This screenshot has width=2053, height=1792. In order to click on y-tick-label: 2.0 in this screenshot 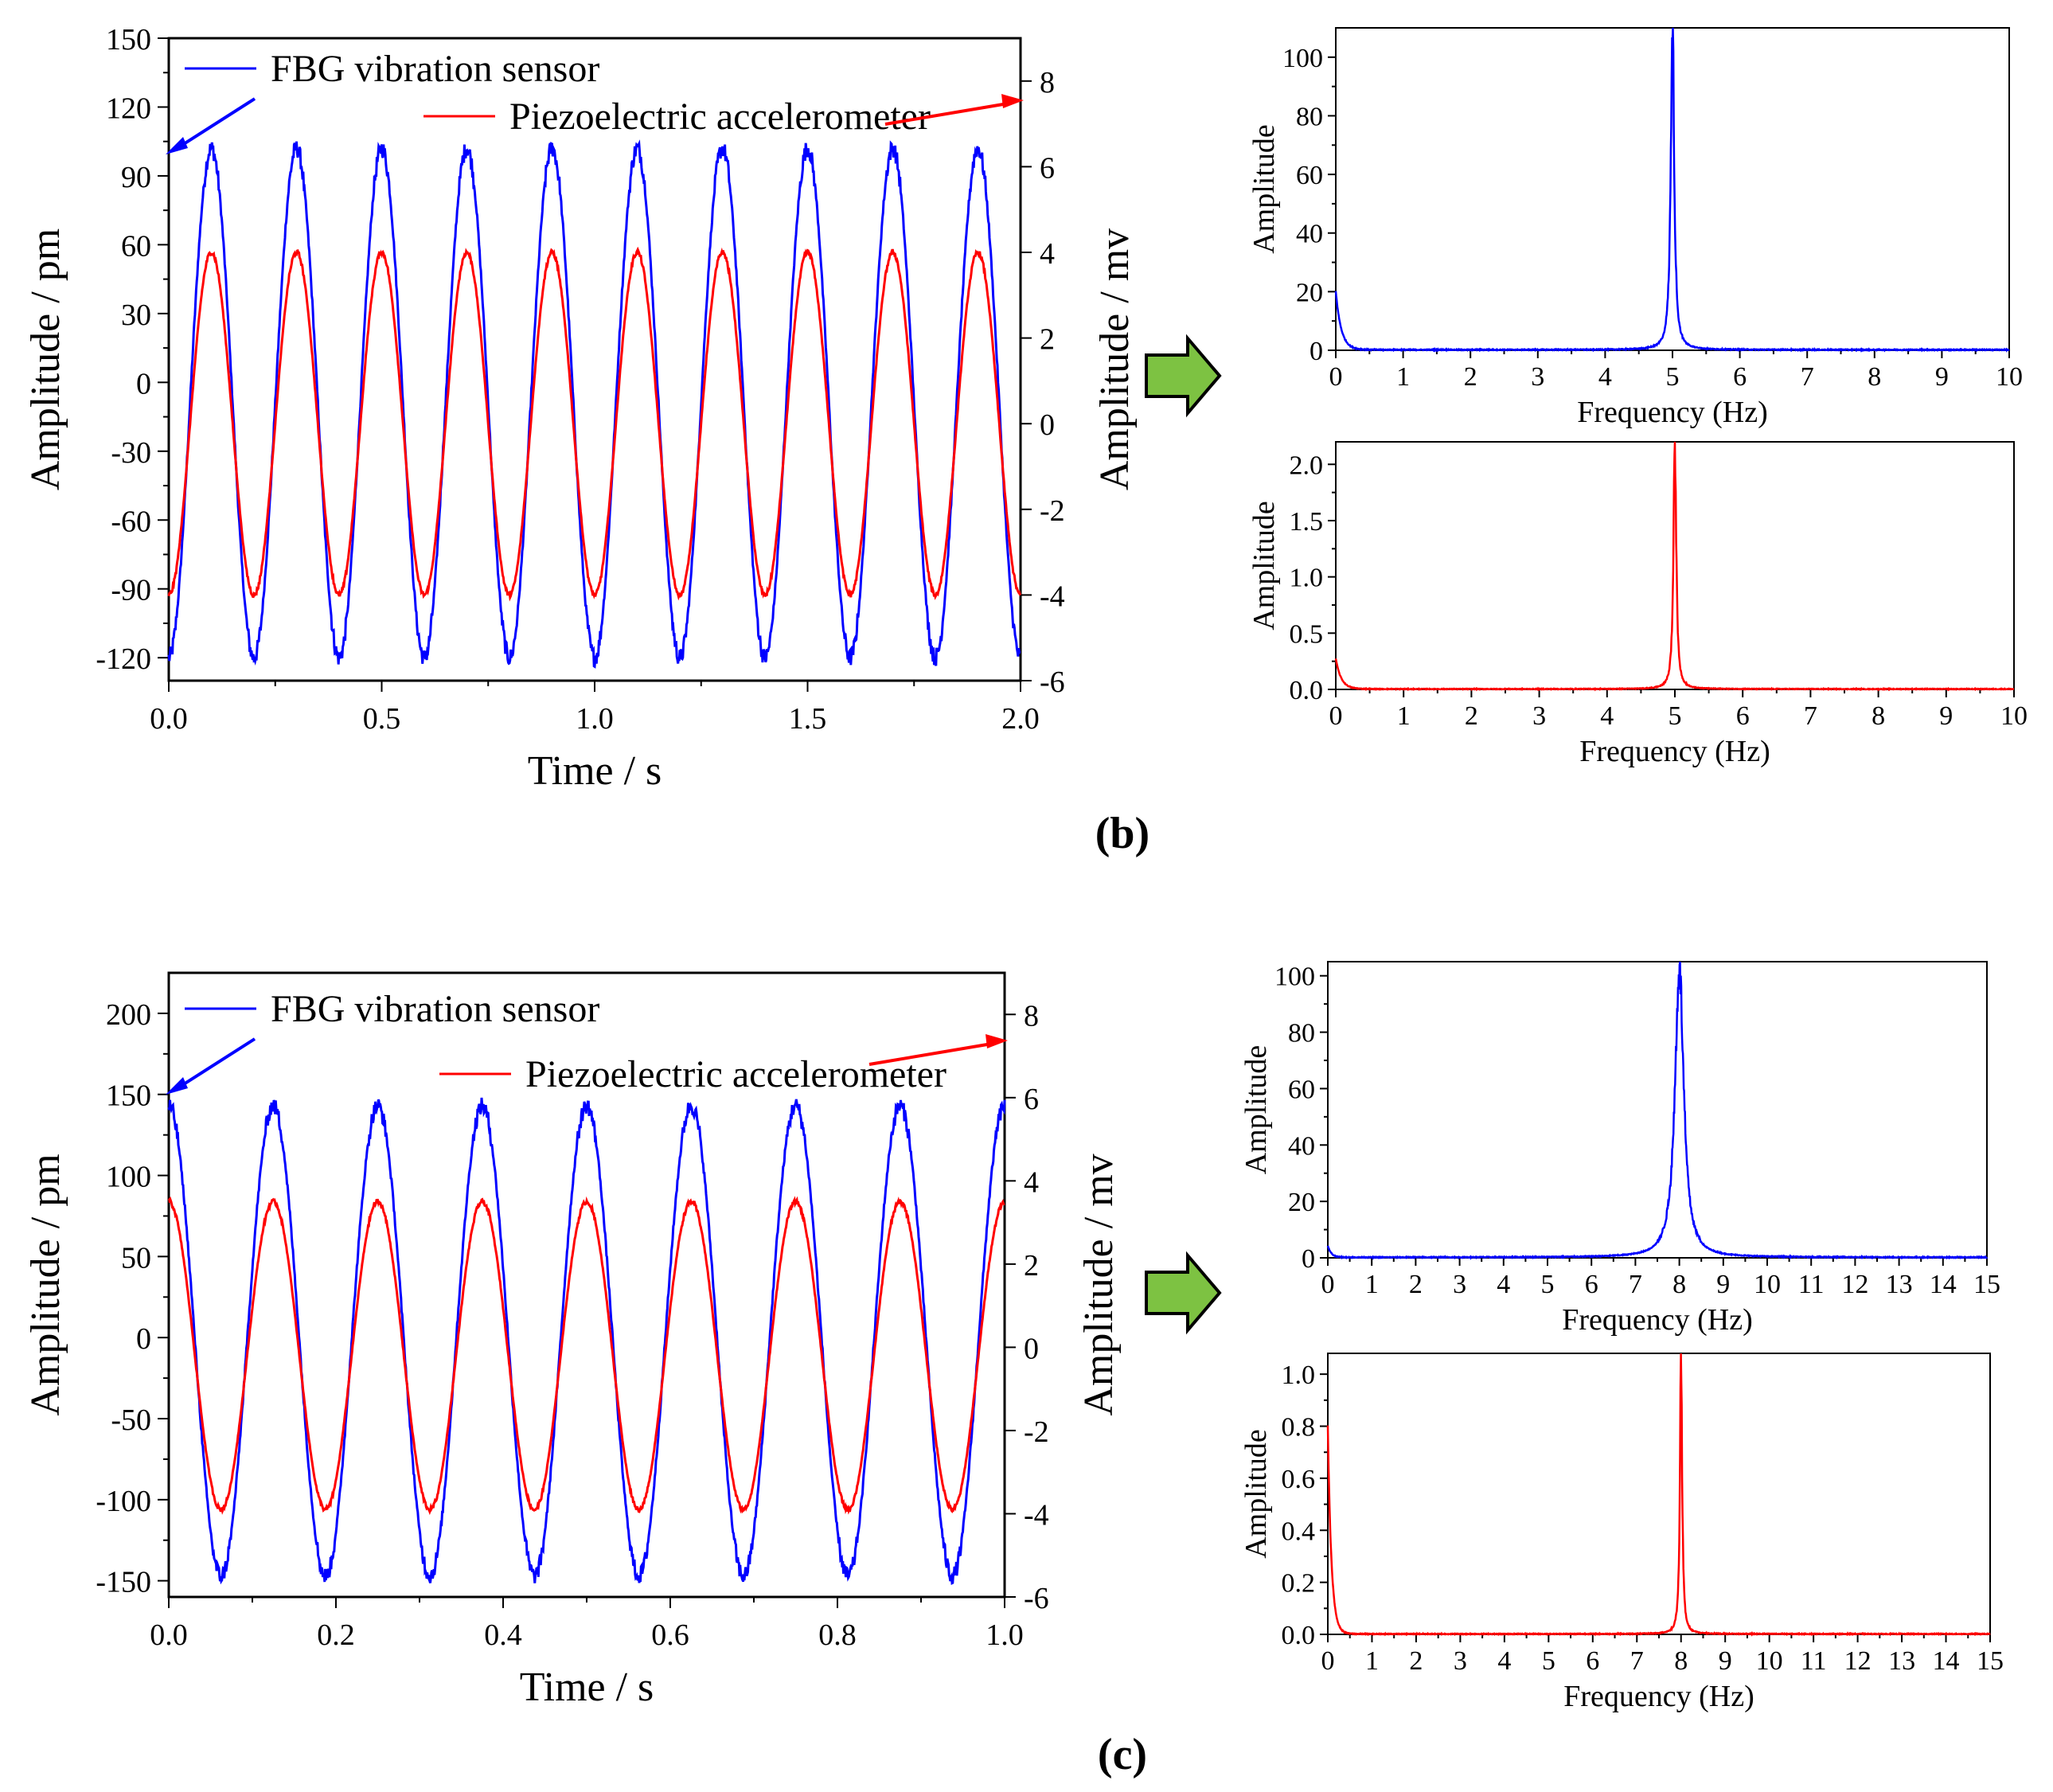, I will do `click(1307, 465)`.